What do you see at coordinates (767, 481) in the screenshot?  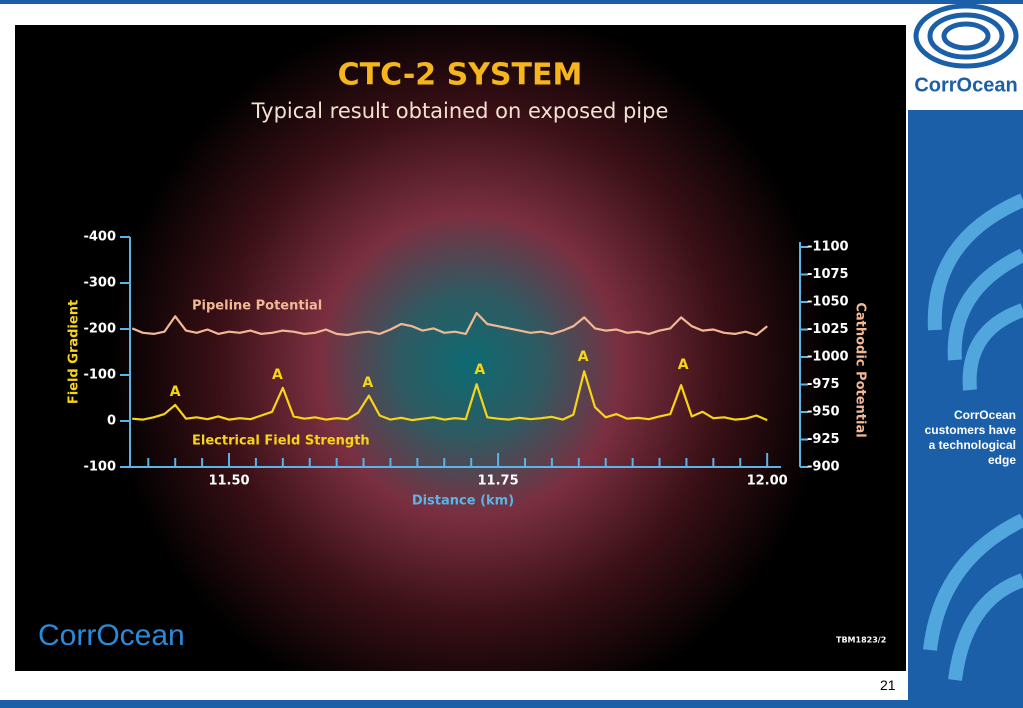 I see `x-tick-label: 12.00` at bounding box center [767, 481].